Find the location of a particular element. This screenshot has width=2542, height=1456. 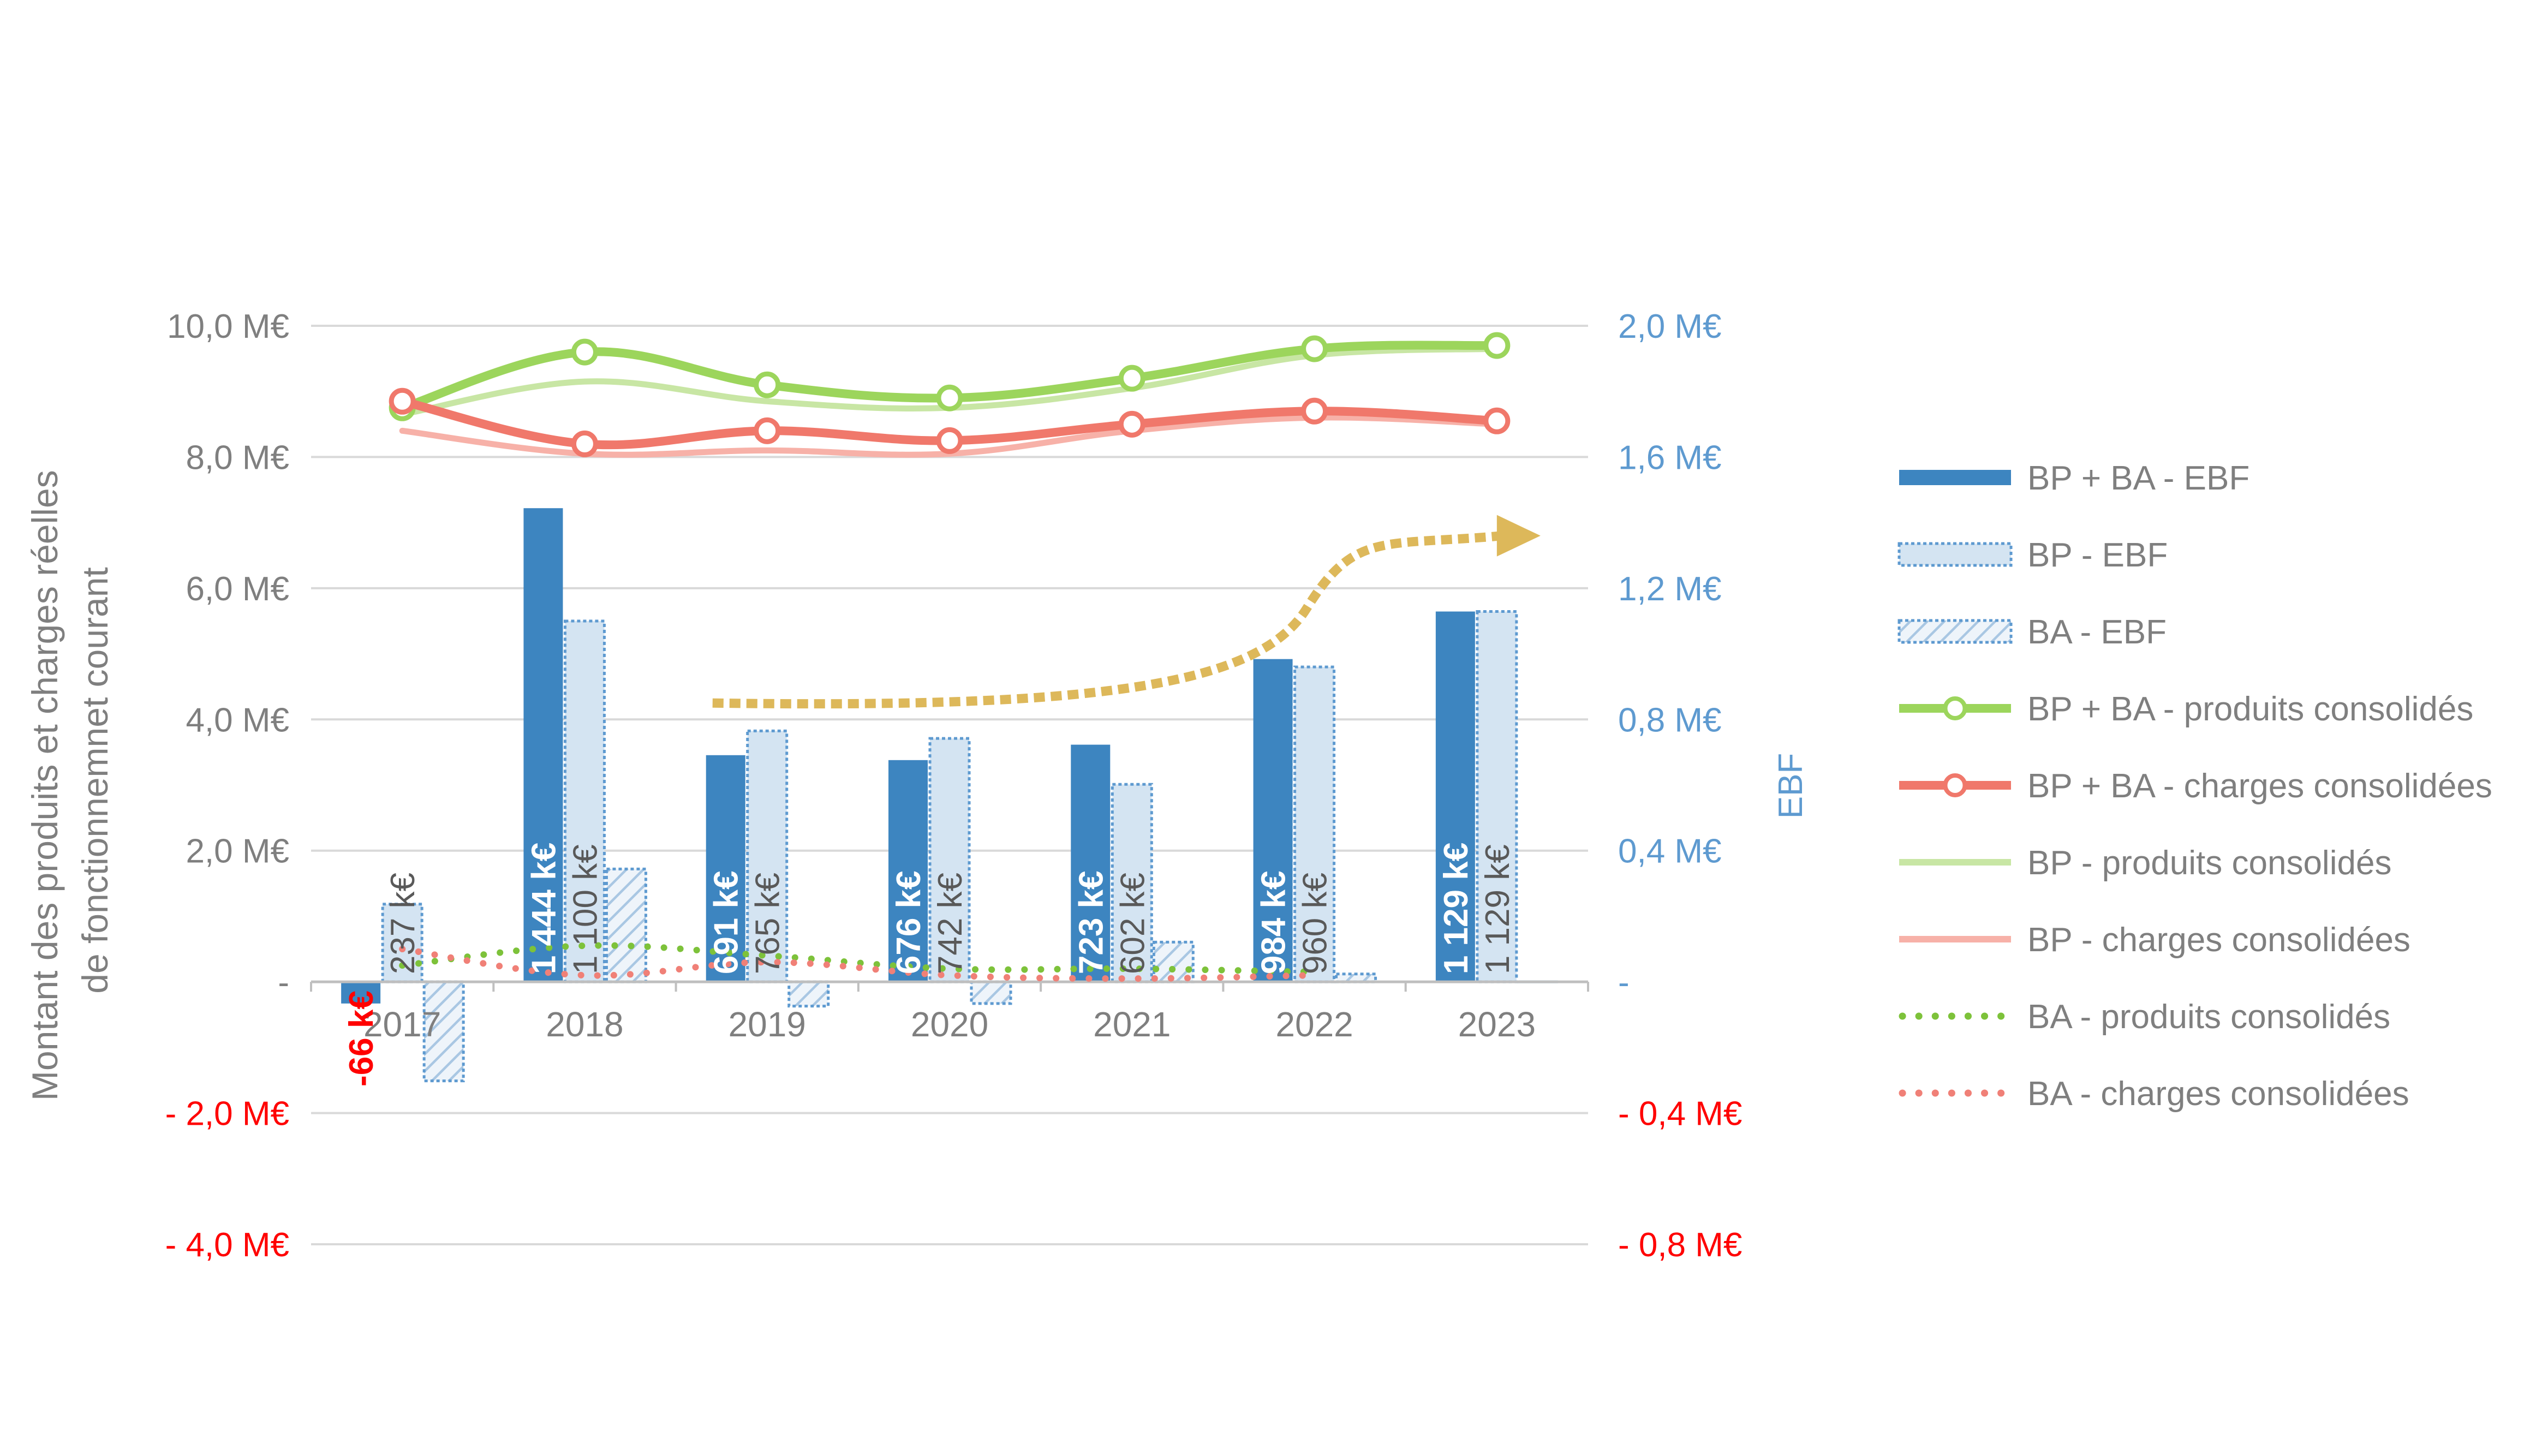

bar-data-label: 691 k€ is located at coordinates (726, 923).